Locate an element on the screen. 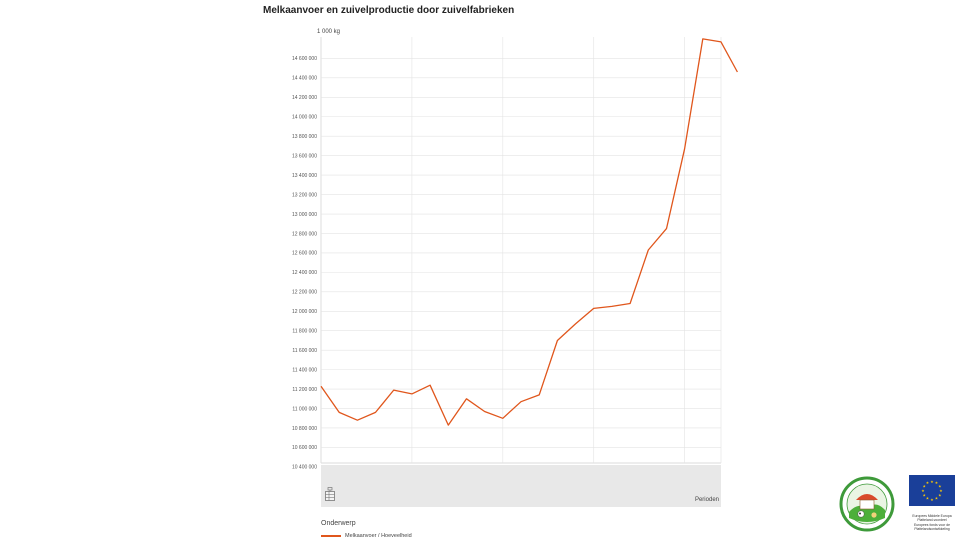 The image size is (960, 540). dairy-farm-logo-icon is located at coordinates (867, 504).